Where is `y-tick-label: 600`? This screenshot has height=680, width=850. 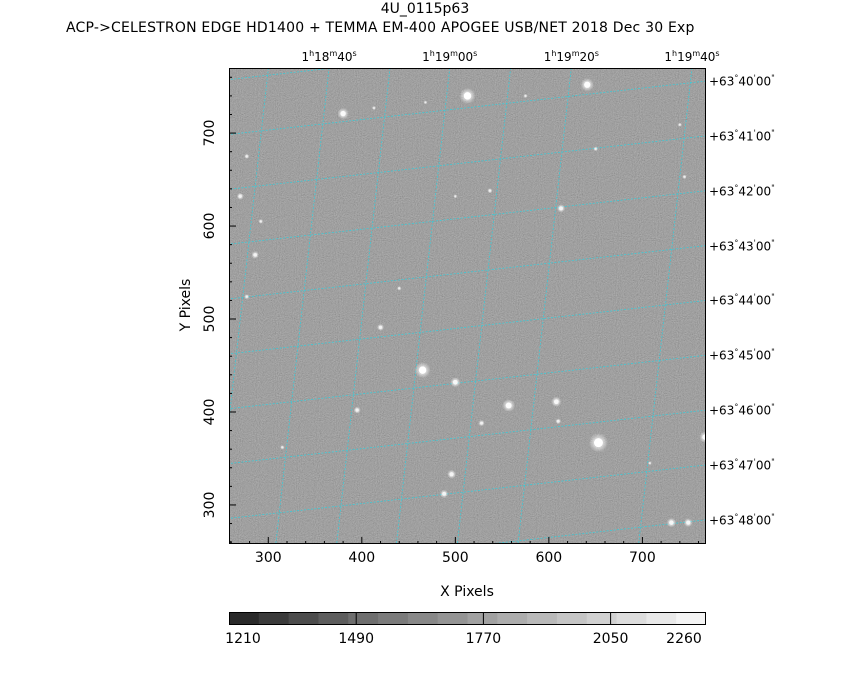
y-tick-label: 600 is located at coordinates (210, 226).